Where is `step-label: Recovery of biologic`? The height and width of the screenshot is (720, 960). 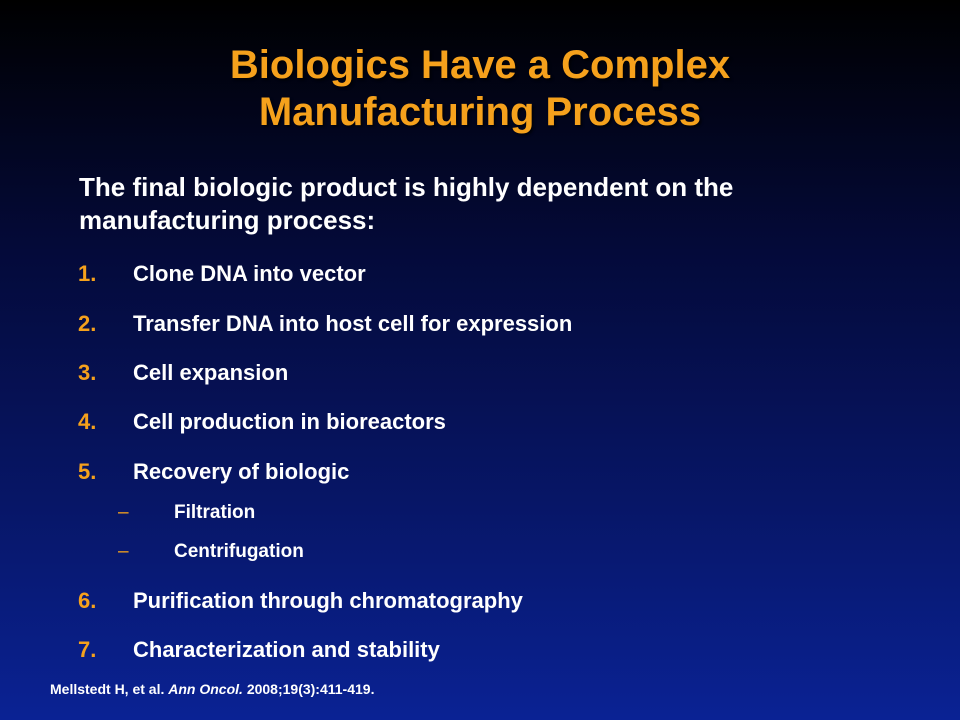 step-label: Recovery of biologic is located at coordinates (241, 471).